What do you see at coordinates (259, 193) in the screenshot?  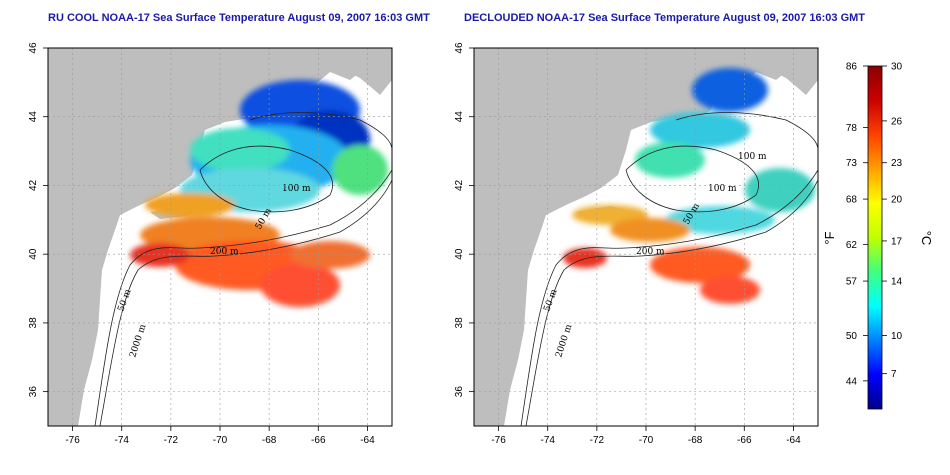 I see `sst-field-left` at bounding box center [259, 193].